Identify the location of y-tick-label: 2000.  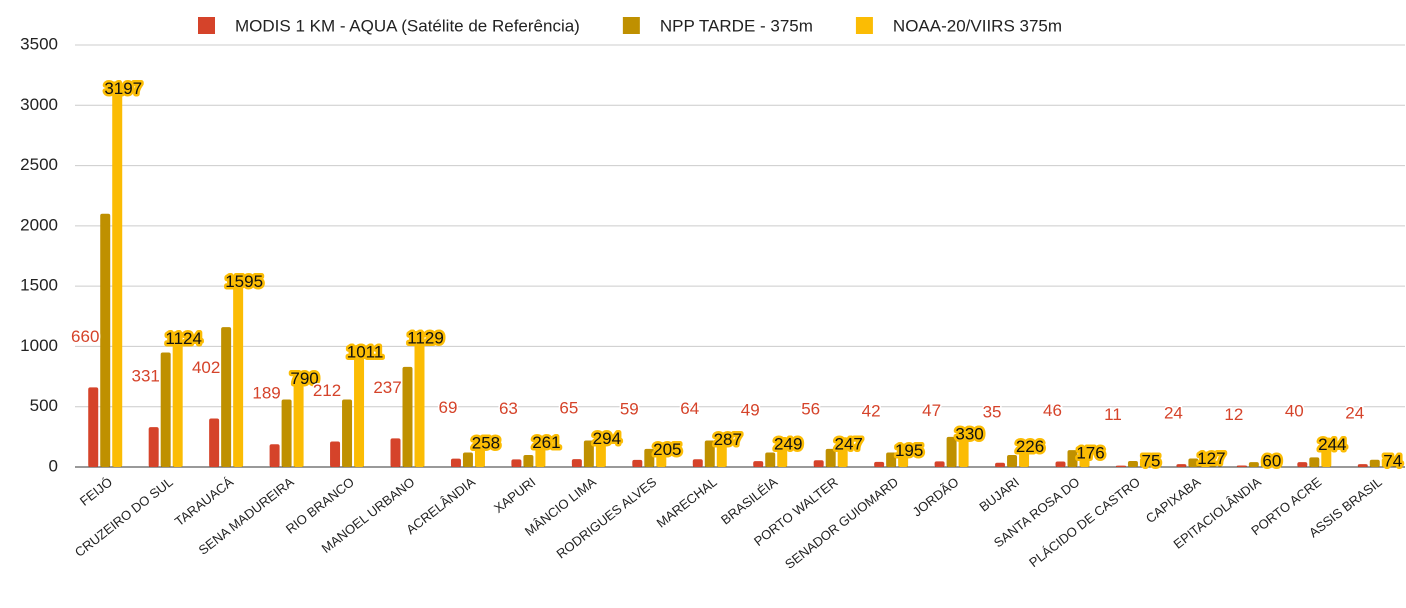
(39, 224).